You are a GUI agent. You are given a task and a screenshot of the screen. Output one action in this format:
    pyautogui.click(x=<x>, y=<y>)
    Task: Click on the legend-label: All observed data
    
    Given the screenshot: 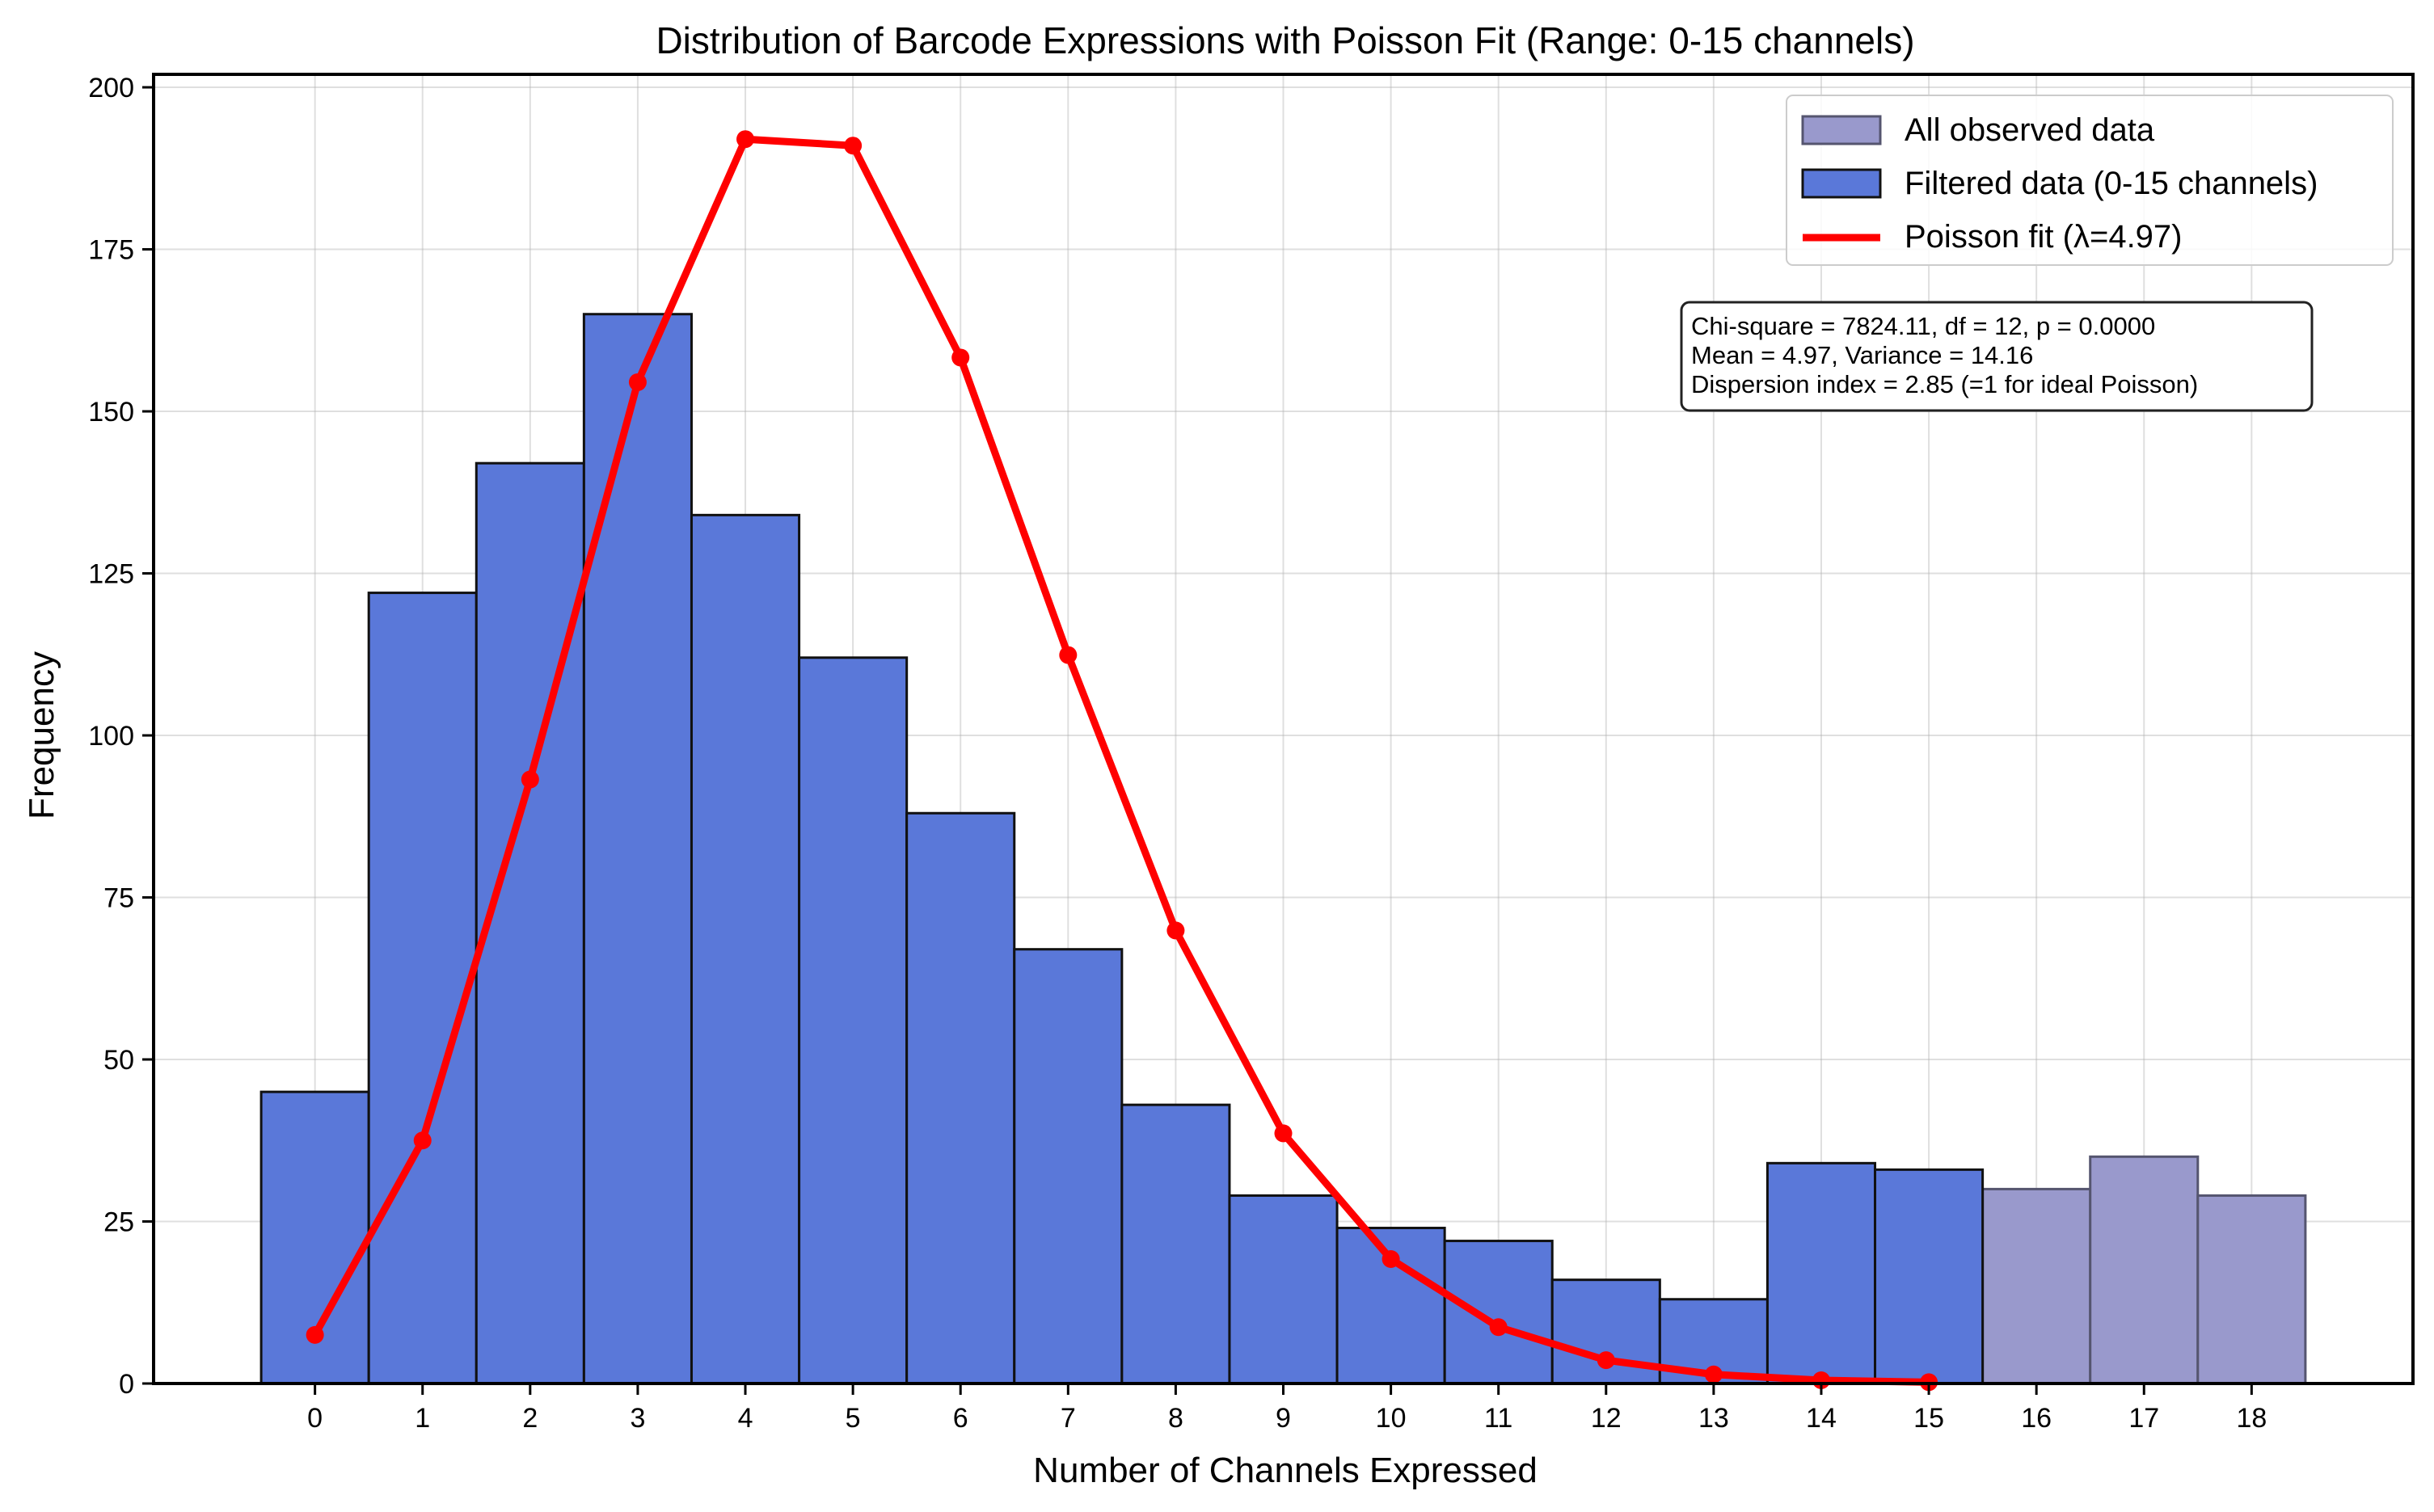 What is the action you would take?
    pyautogui.click(x=2030, y=130)
    